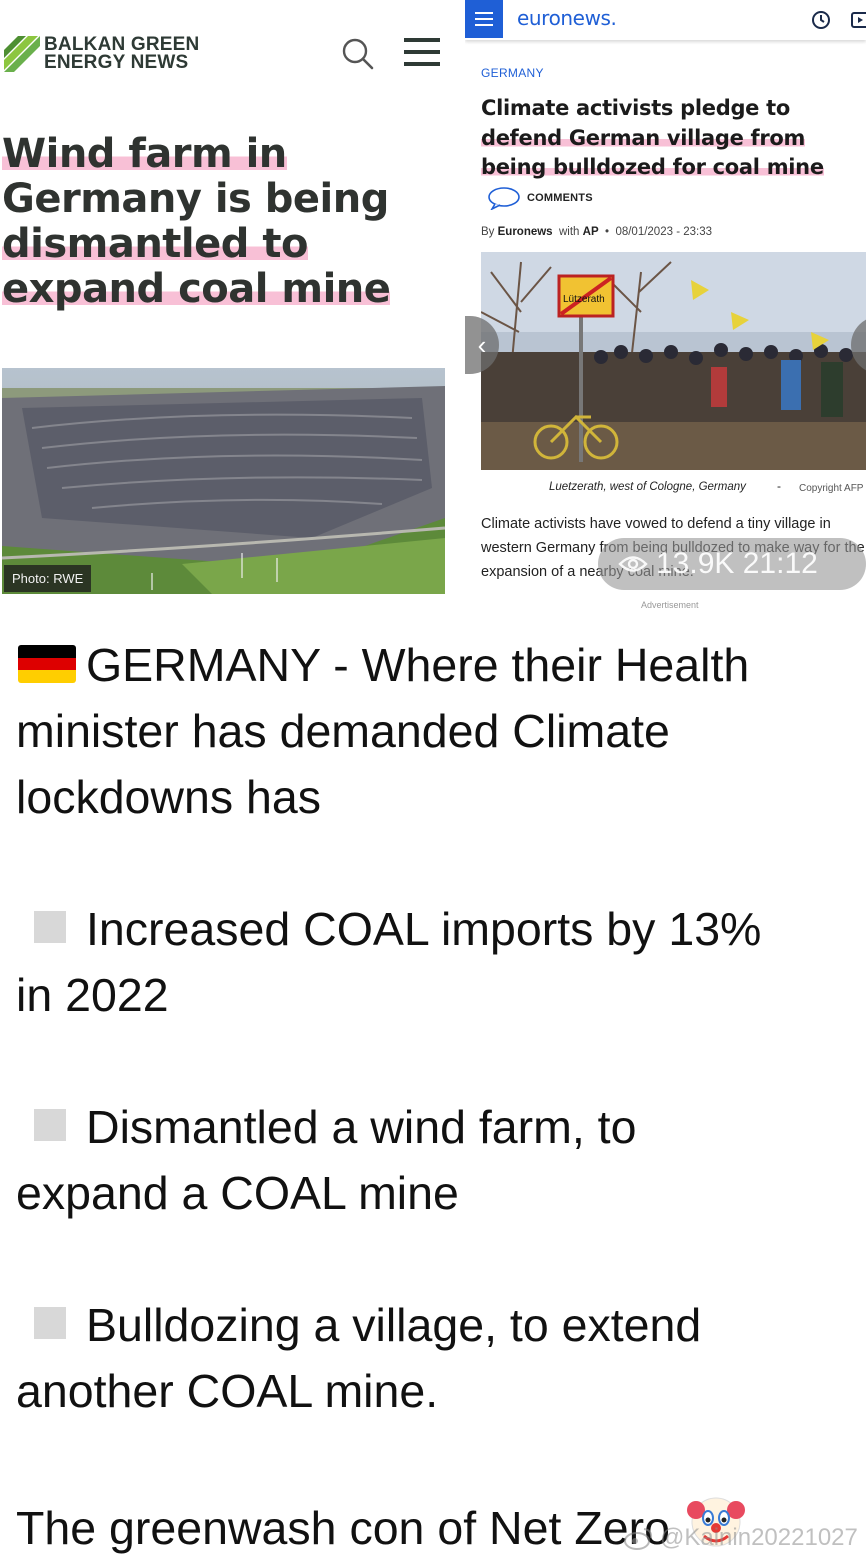 This screenshot has width=866, height=1558. I want to click on clown-face-icon, so click(715, 1522).